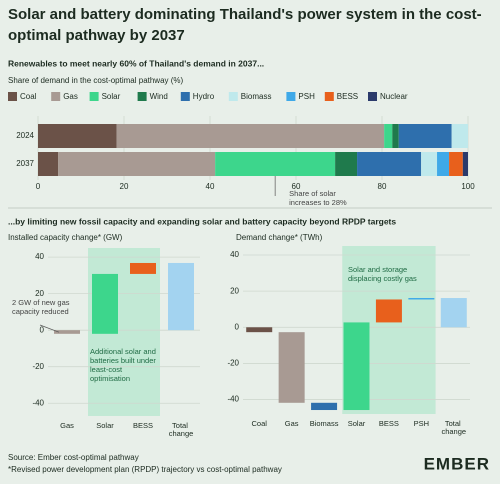 The height and width of the screenshot is (484, 500). Describe the element at coordinates (49, 328) in the screenshot. I see `annotation-line` at that location.